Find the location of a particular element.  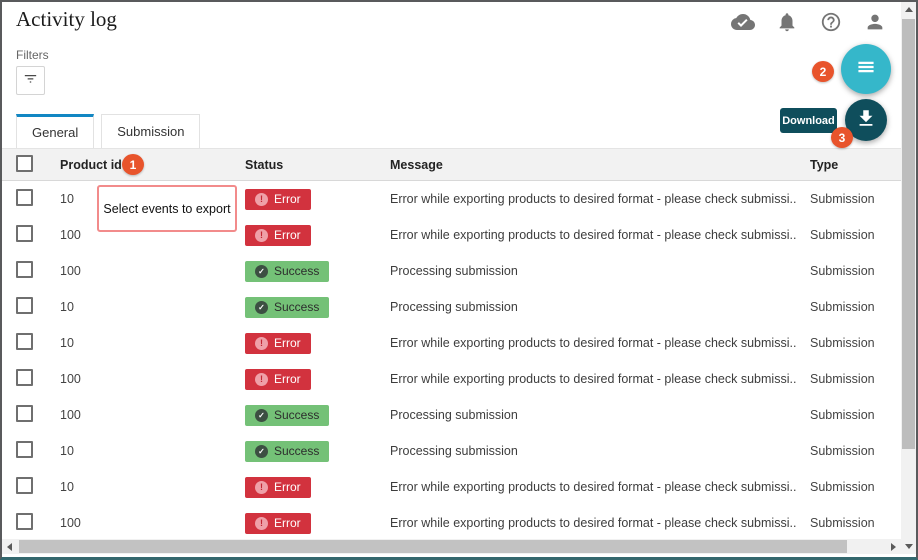

tab-bar: General Submission is located at coordinates (108, 131).